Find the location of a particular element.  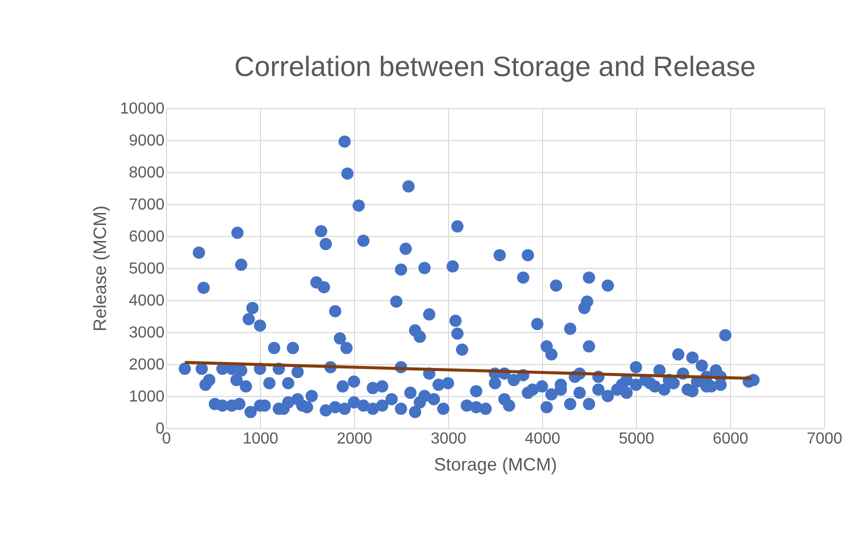

chart-title: Correlation between Storage and Release is located at coordinates (495, 66).